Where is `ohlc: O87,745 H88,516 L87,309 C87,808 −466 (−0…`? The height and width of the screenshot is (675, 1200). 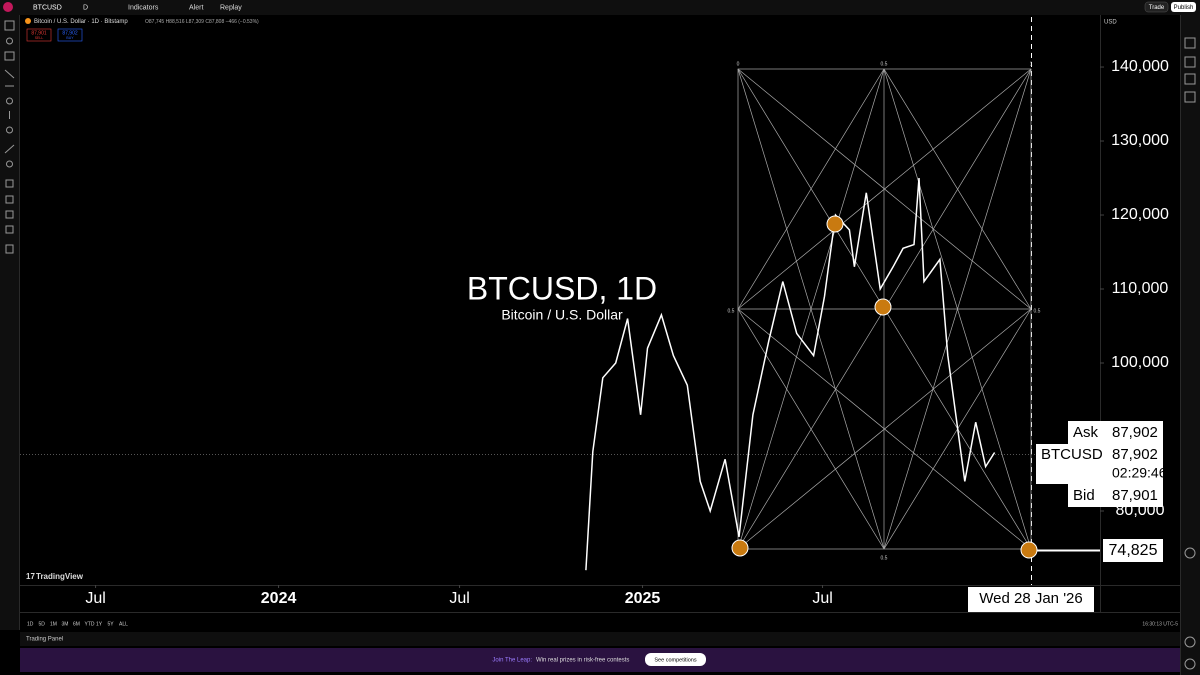
ohlc: O87,745 H88,516 L87,309 C87,808 −466 (−0… is located at coordinates (202, 22).